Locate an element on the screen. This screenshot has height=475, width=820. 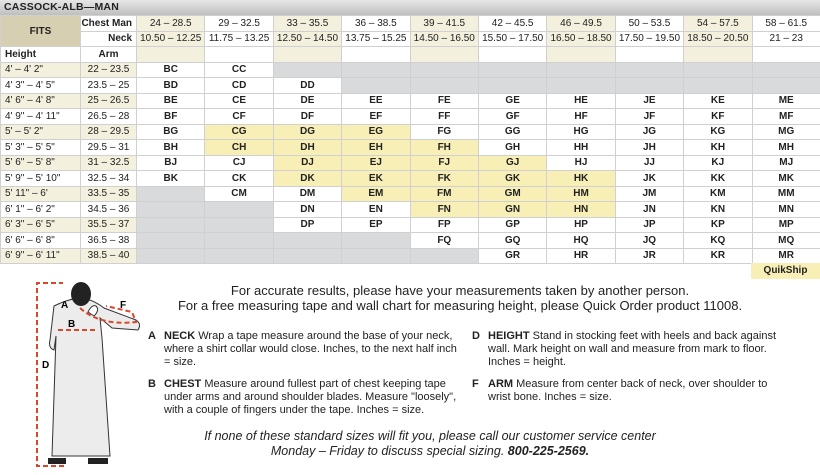
size-code: HJ is located at coordinates (581, 162).